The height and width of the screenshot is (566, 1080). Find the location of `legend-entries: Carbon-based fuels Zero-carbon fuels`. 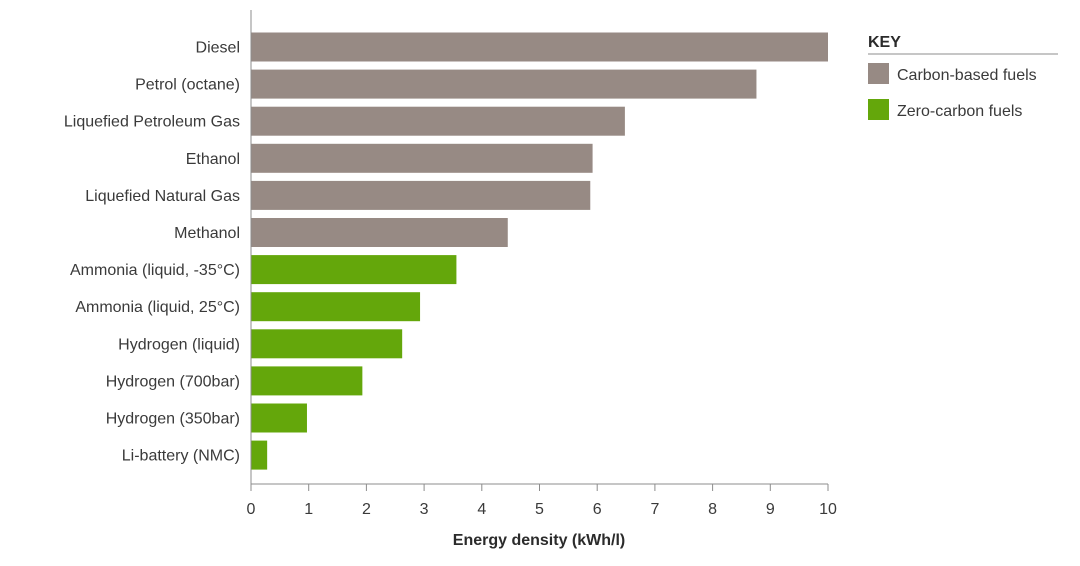

legend-entries: Carbon-based fuels Zero-carbon fuels is located at coordinates (952, 91).